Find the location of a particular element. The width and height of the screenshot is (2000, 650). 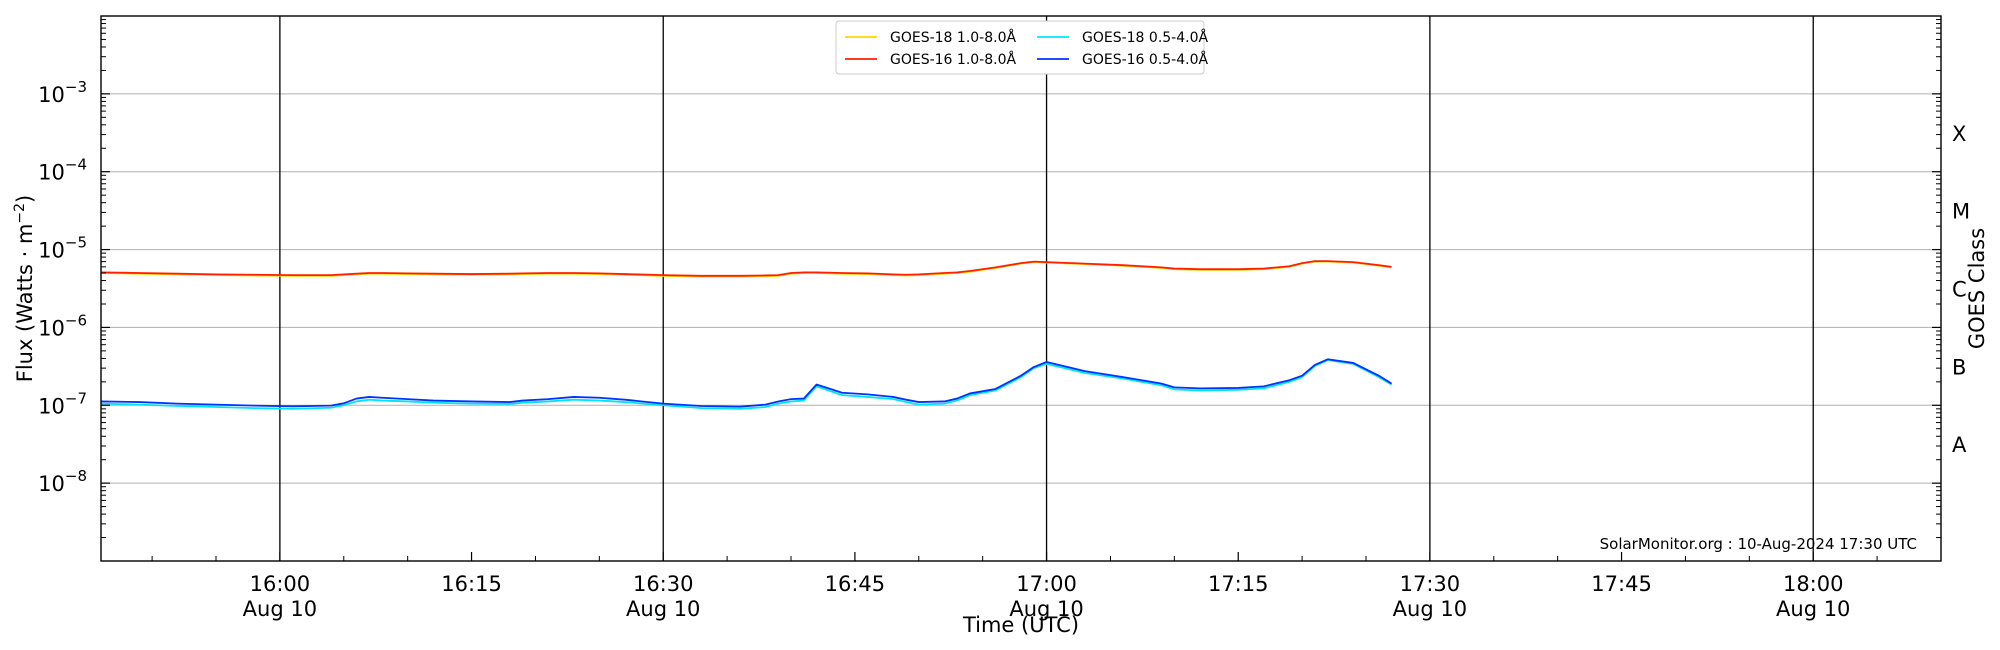

y-tick-label: 10⁻⁵ is located at coordinates (62, 248).